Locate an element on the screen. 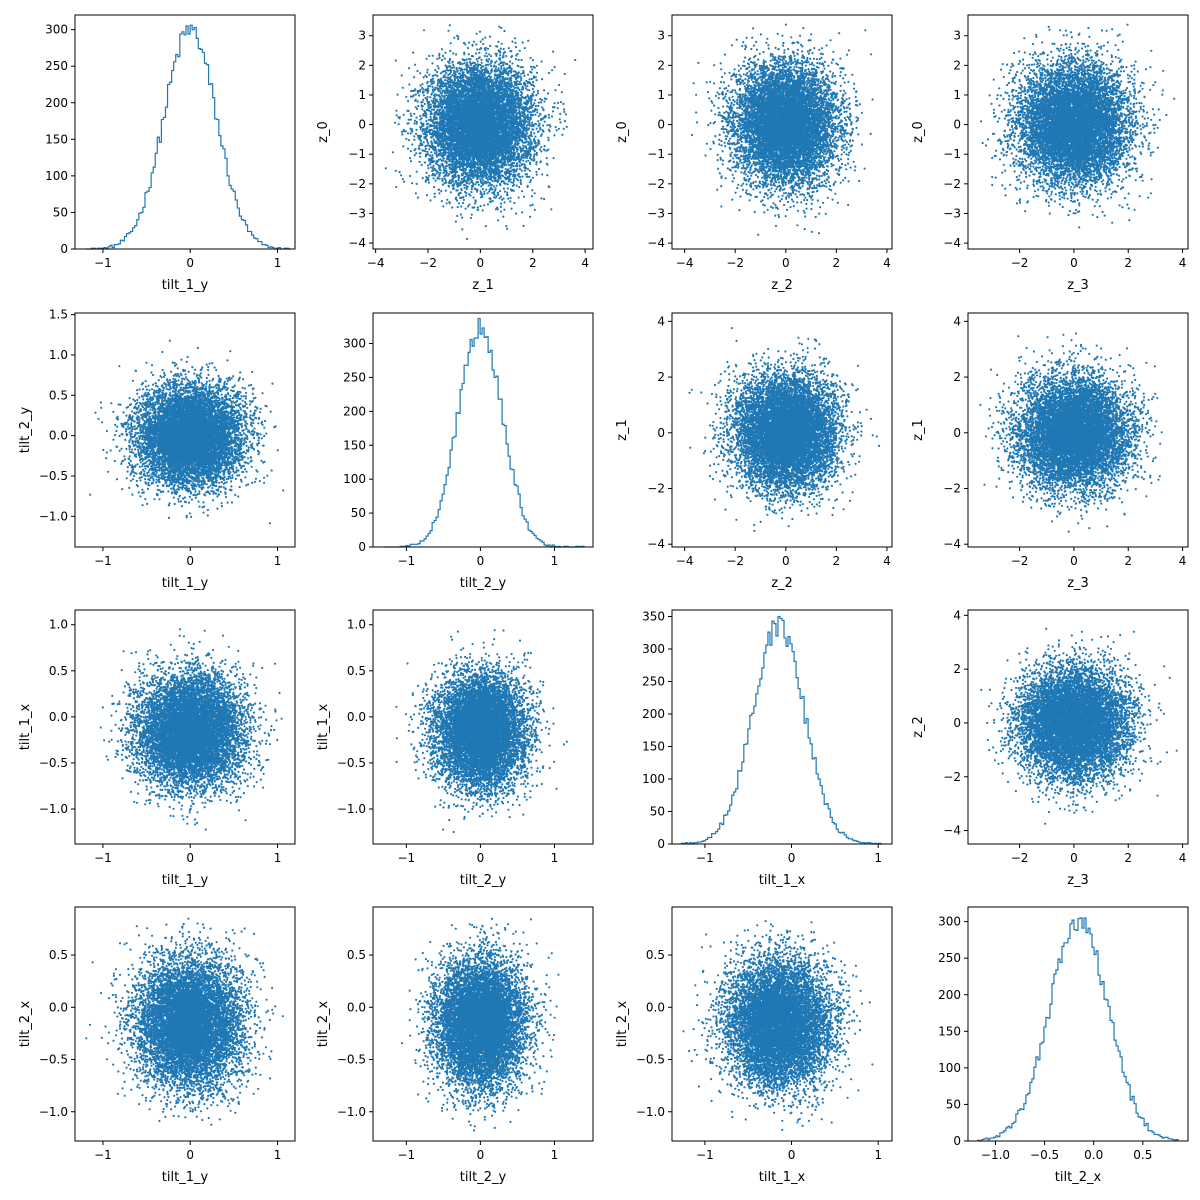  subplot-2-2: −1 0 1 0 50 100 150 200 250 300 350 tilt_1_x is located at coordinates (767, 748).